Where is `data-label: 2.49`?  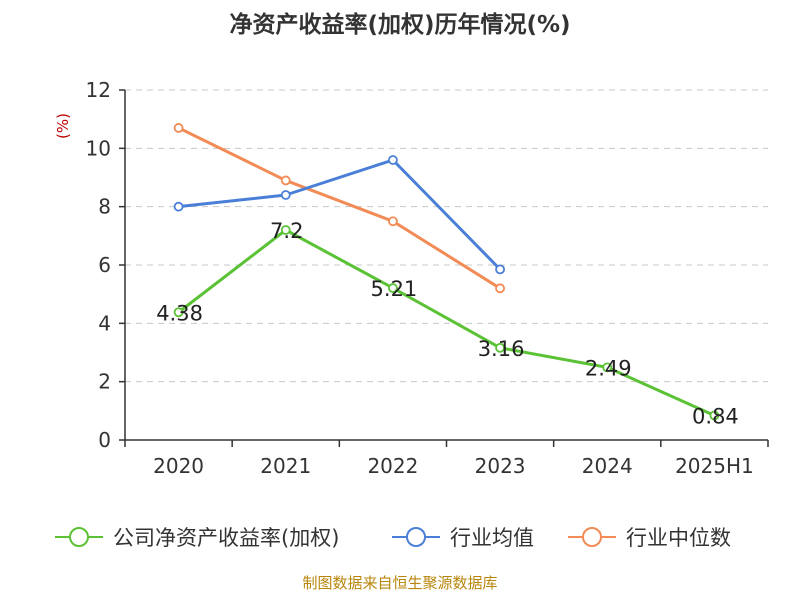
data-label: 2.49 is located at coordinates (608, 368).